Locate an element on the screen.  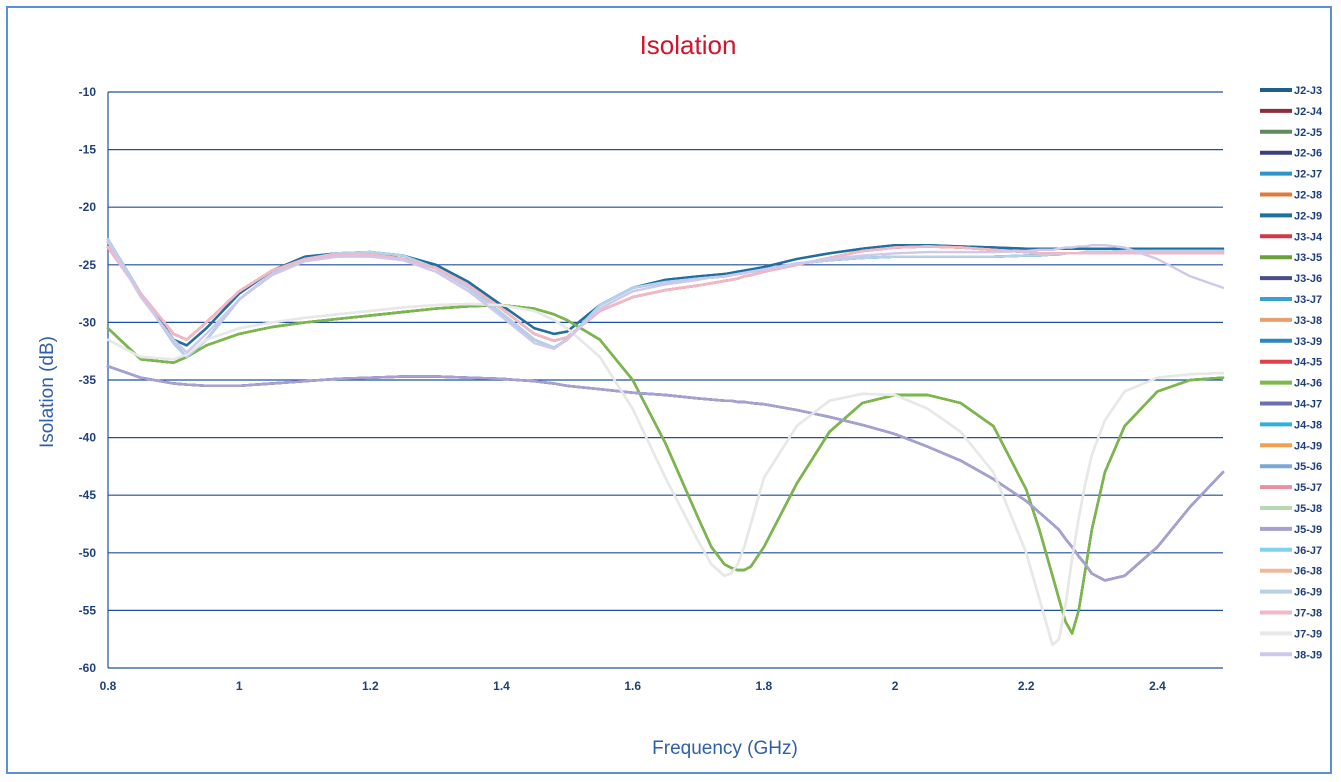
legend-label: J5-J8 is located at coordinates (1308, 509).